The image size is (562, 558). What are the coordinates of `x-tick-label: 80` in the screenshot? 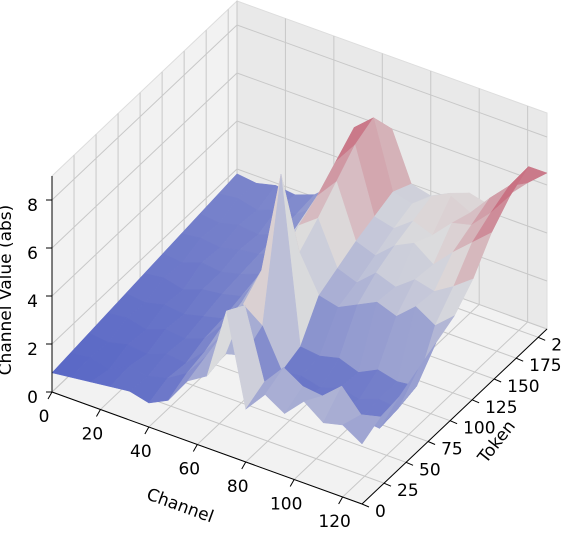 It's located at (238, 487).